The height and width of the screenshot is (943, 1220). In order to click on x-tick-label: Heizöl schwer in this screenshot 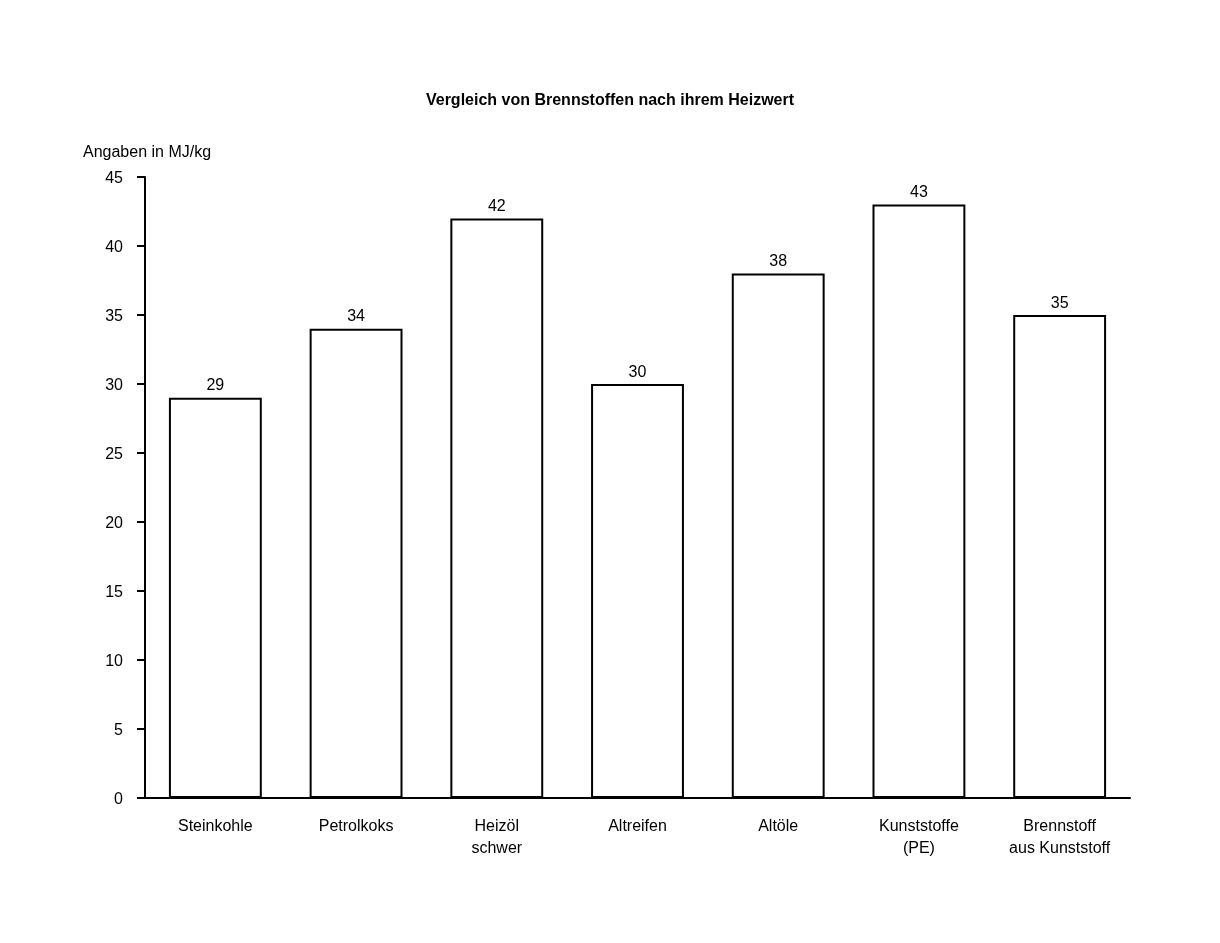, I will do `click(497, 836)`.